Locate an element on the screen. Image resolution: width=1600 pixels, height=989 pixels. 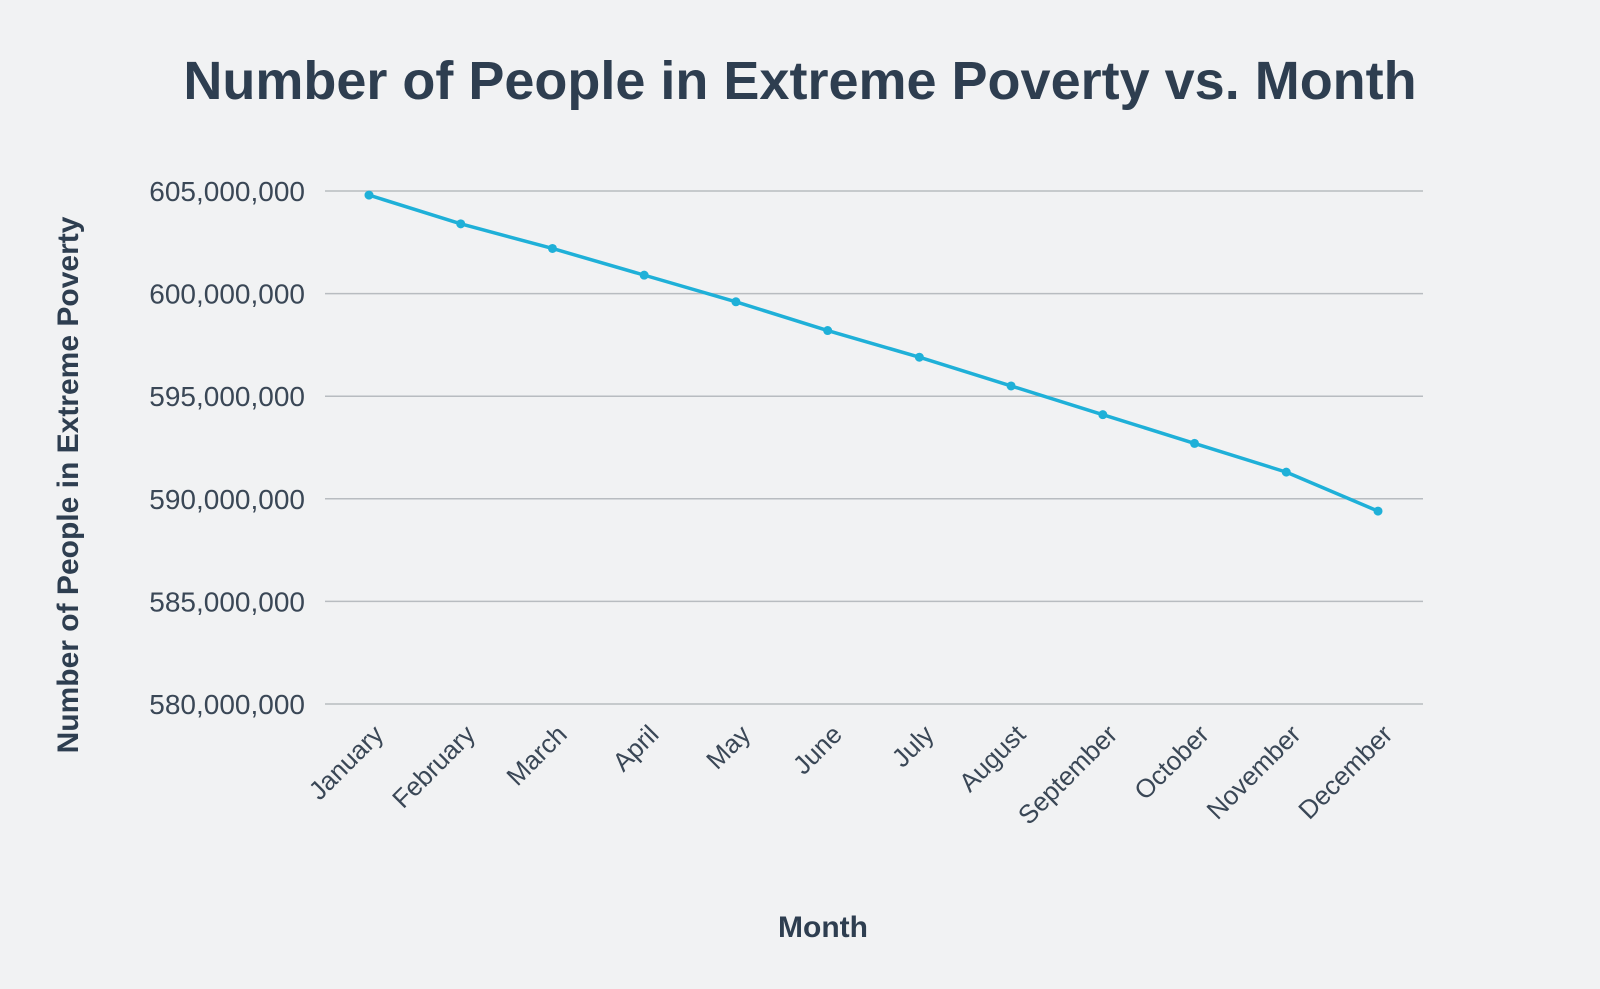
y-tick-label: 580,000,000 is located at coordinates (227, 704).